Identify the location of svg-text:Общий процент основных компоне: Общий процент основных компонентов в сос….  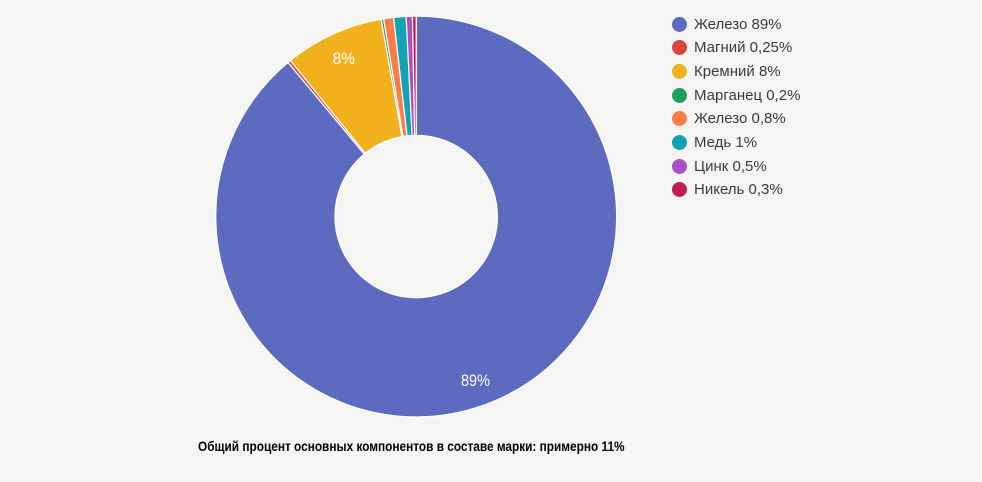
(411, 446).